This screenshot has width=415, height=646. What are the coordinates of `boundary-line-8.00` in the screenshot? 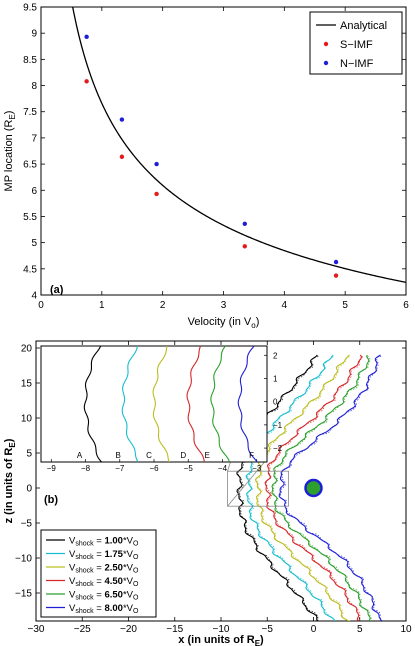 It's located at (330, 487).